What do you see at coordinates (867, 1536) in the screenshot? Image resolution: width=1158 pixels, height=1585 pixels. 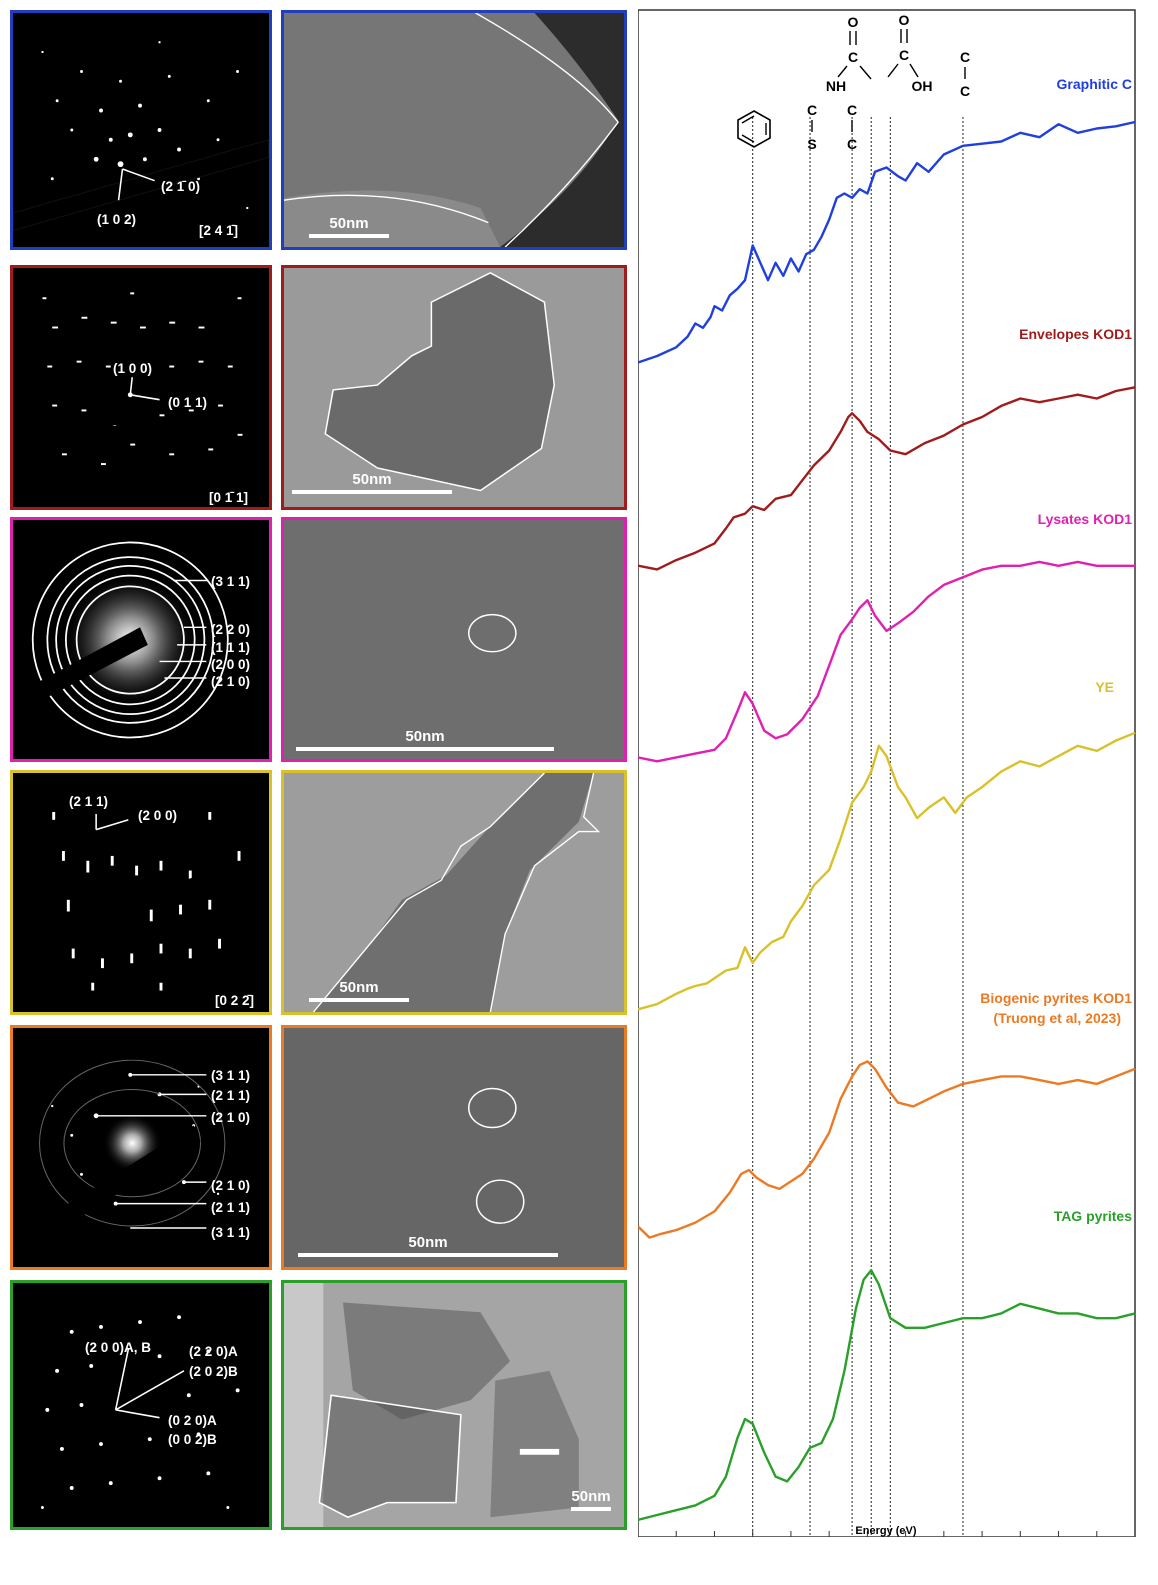 I see `x-tick-label: 288` at bounding box center [867, 1536].